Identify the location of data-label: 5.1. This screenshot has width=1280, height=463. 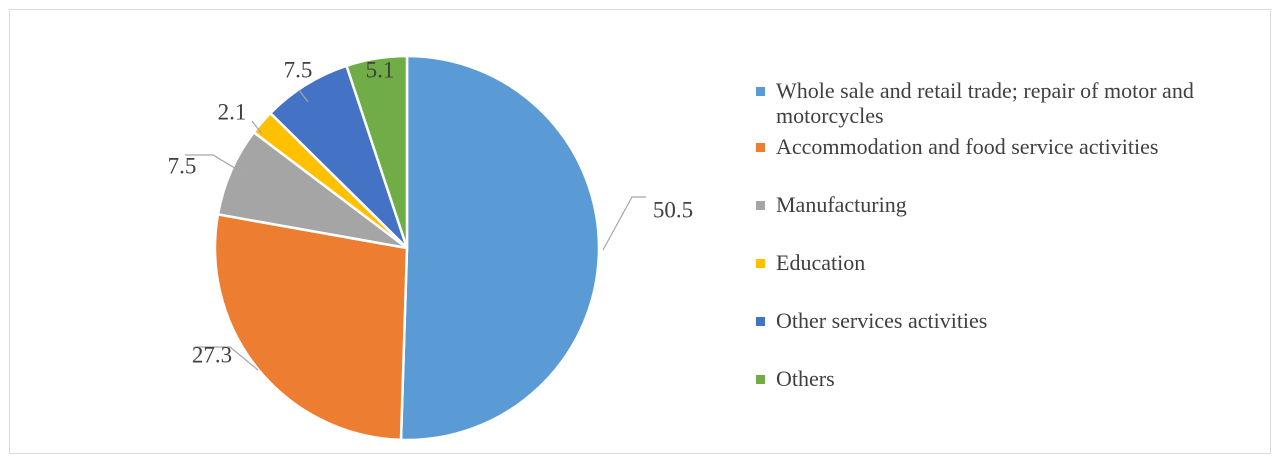
(380, 69).